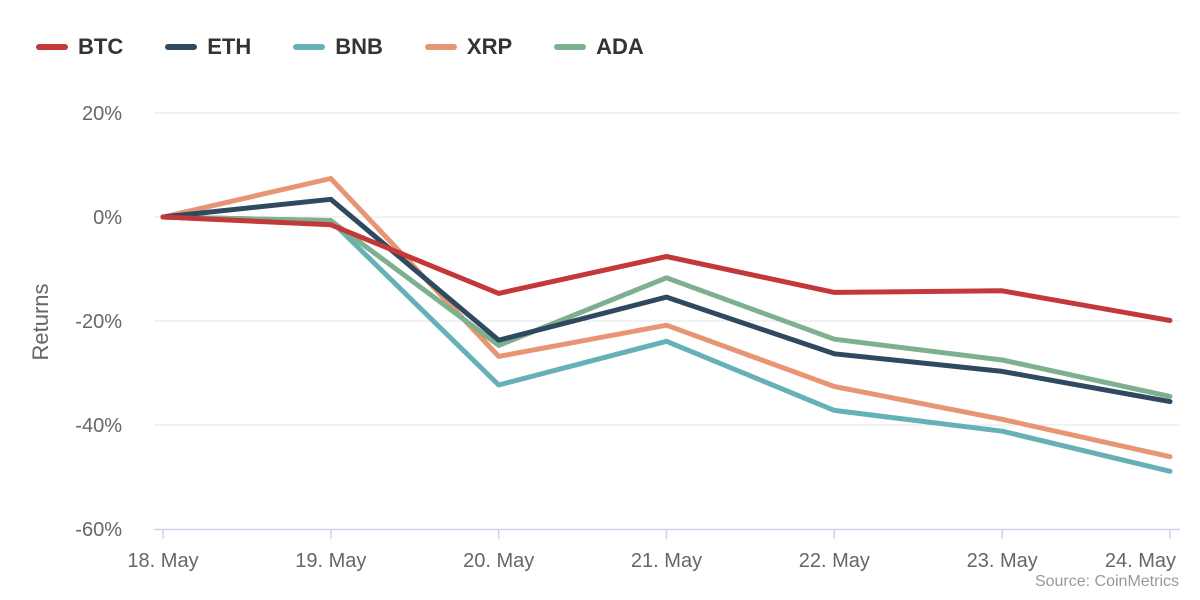 This screenshot has height=600, width=1200. I want to click on x-tick-label: 22. May, so click(834, 561).